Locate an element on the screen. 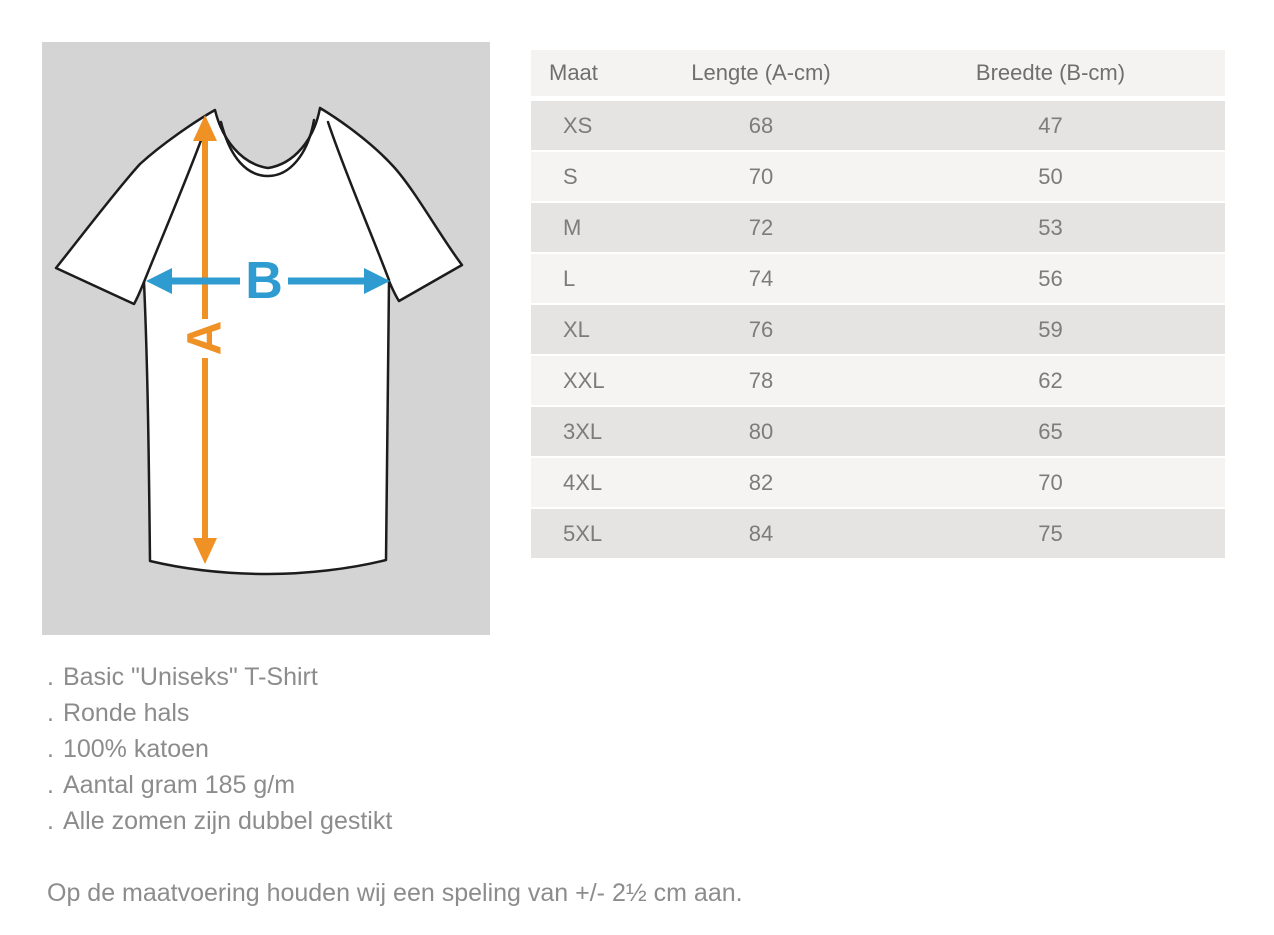 This screenshot has height=935, width=1274. table-row: XL 76 59 is located at coordinates (878, 330).